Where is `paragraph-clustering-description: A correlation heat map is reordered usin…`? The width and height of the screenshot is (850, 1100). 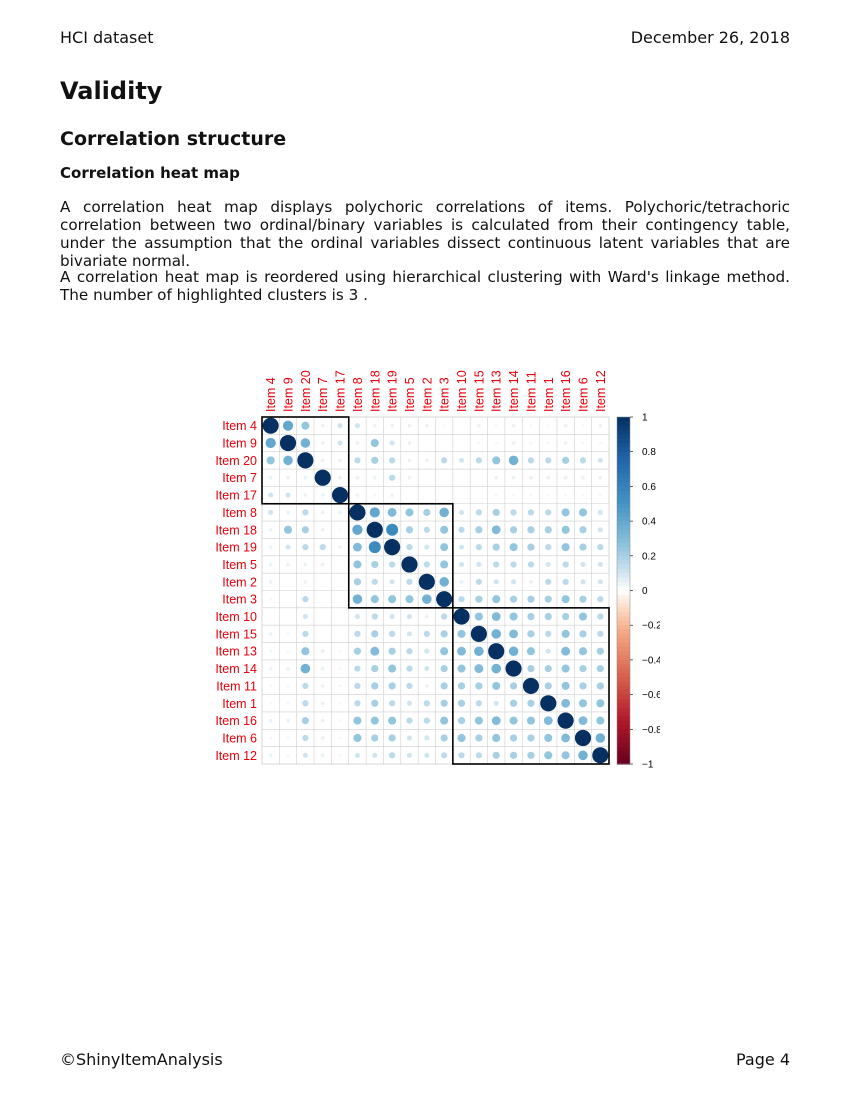 paragraph-clustering-description: A correlation heat map is reordered usin… is located at coordinates (425, 286).